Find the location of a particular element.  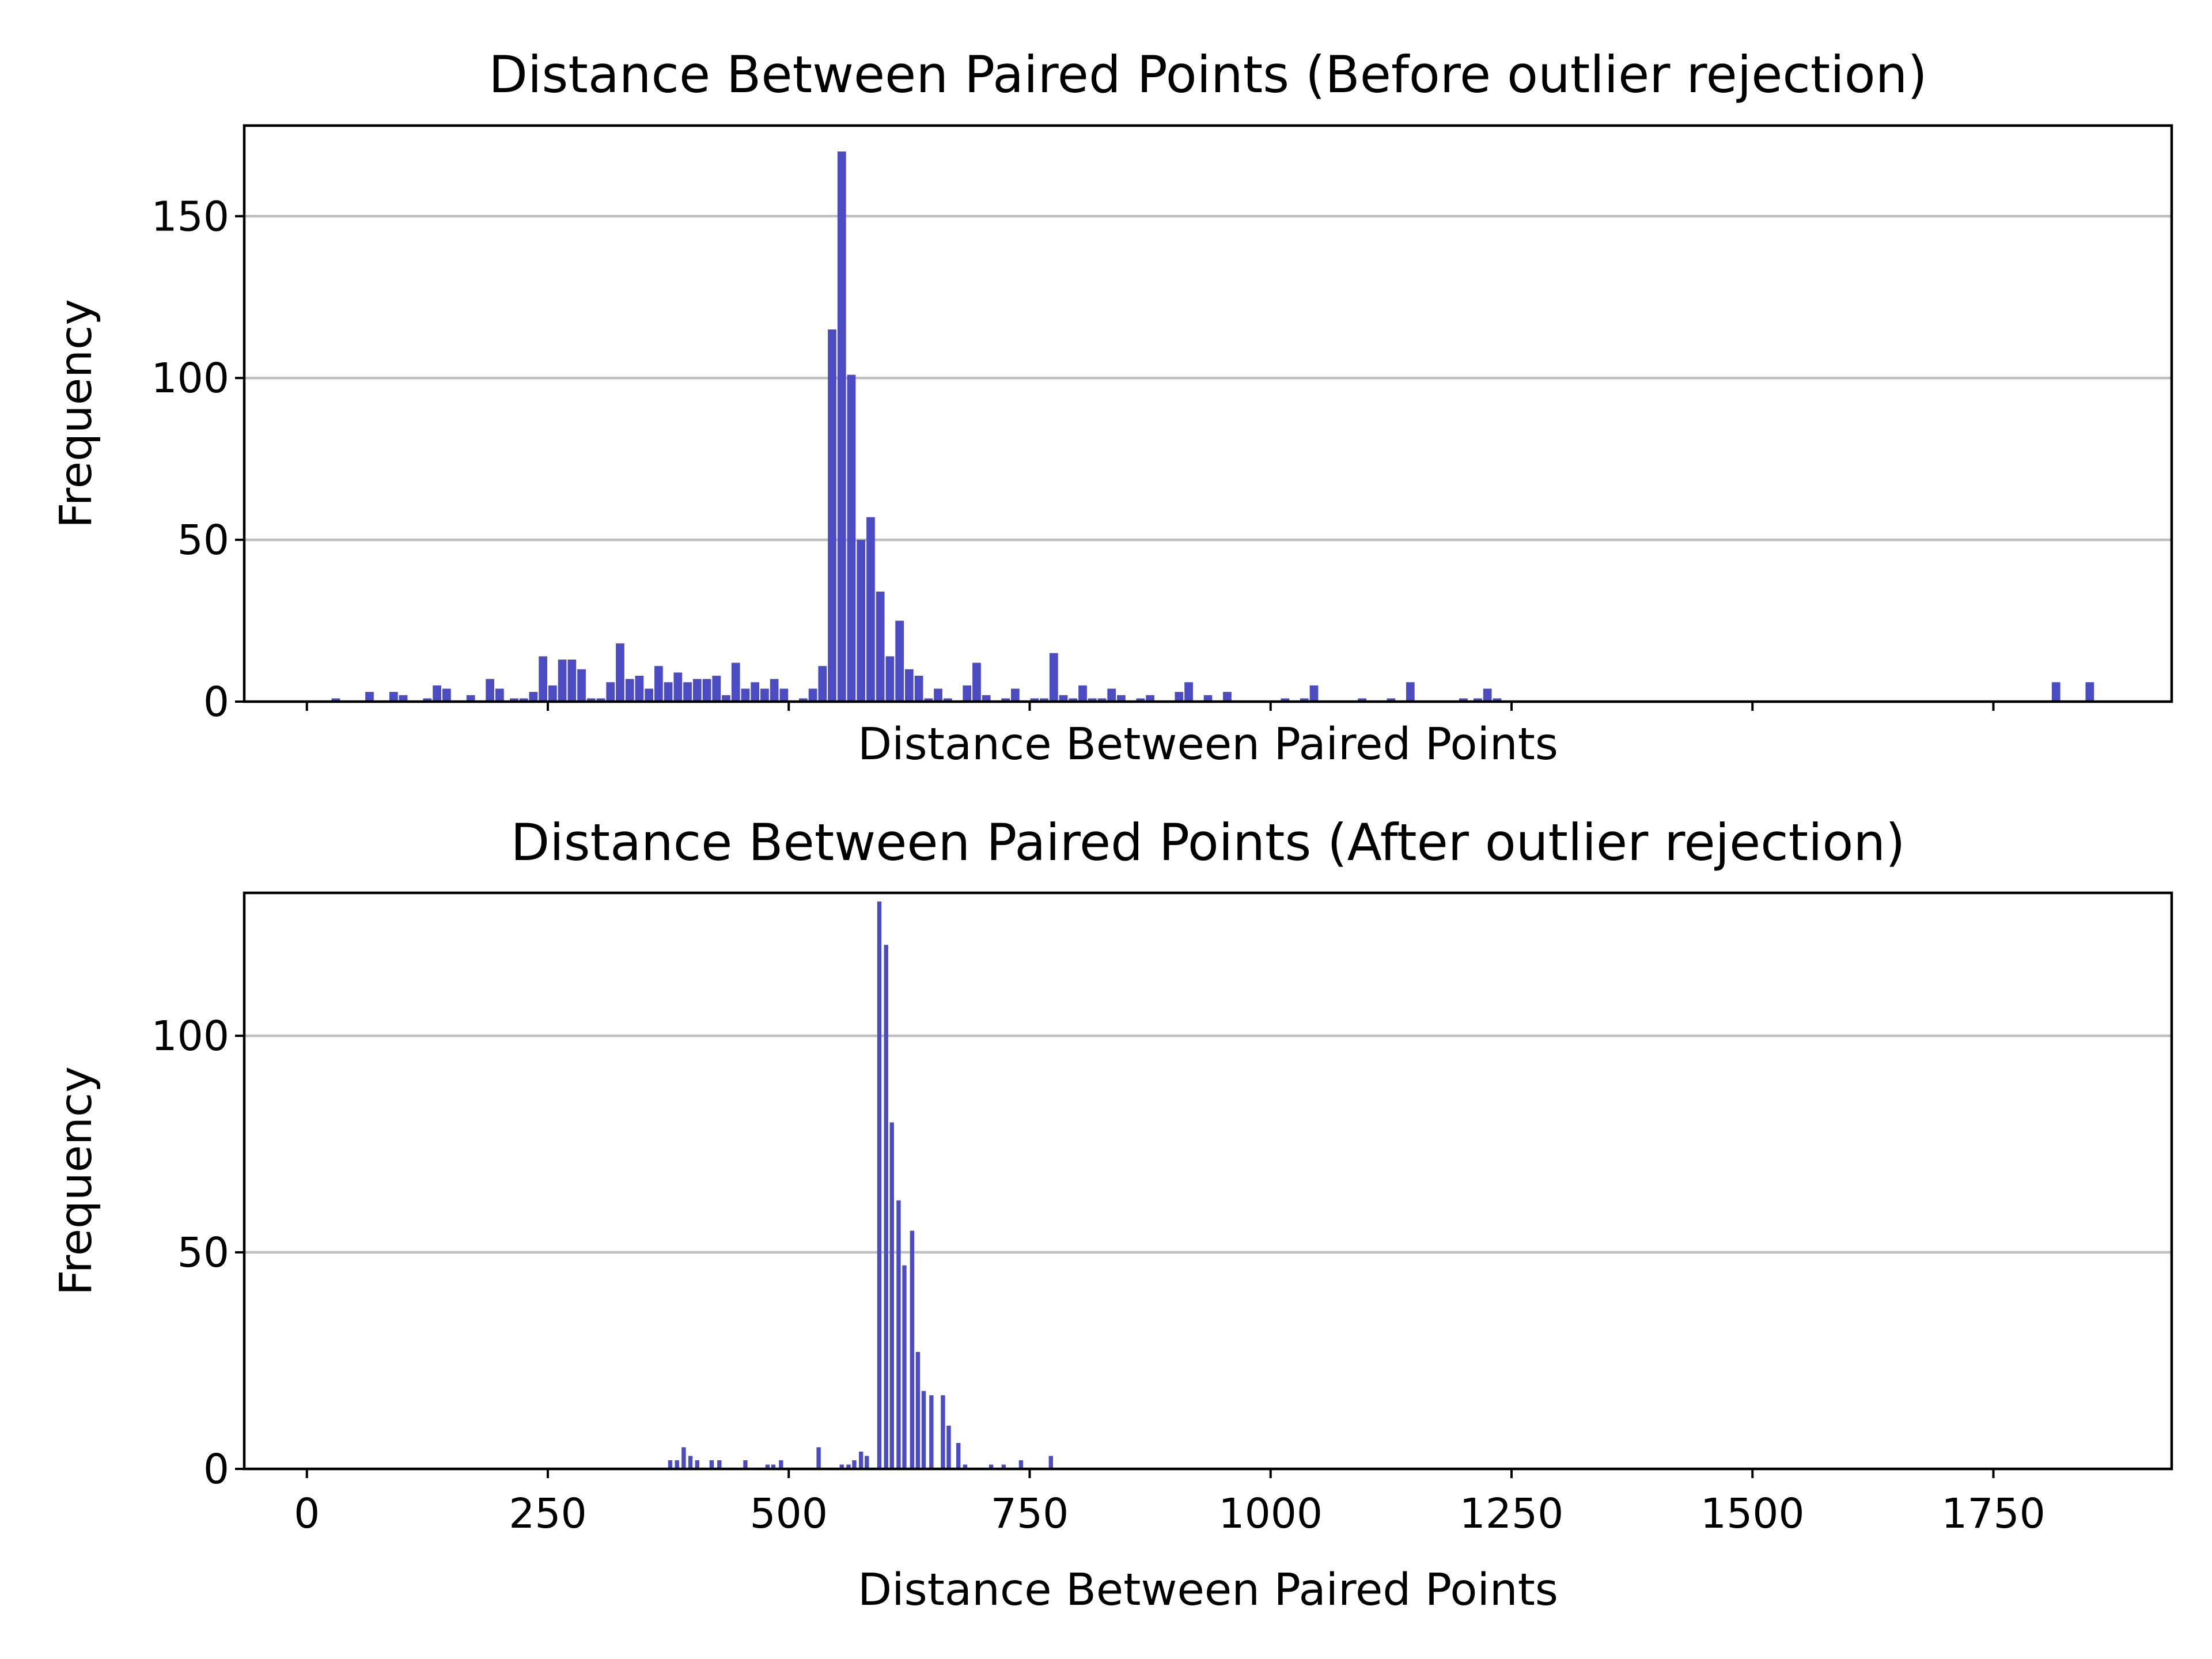

x-tick-label: 500 is located at coordinates (788, 1513).